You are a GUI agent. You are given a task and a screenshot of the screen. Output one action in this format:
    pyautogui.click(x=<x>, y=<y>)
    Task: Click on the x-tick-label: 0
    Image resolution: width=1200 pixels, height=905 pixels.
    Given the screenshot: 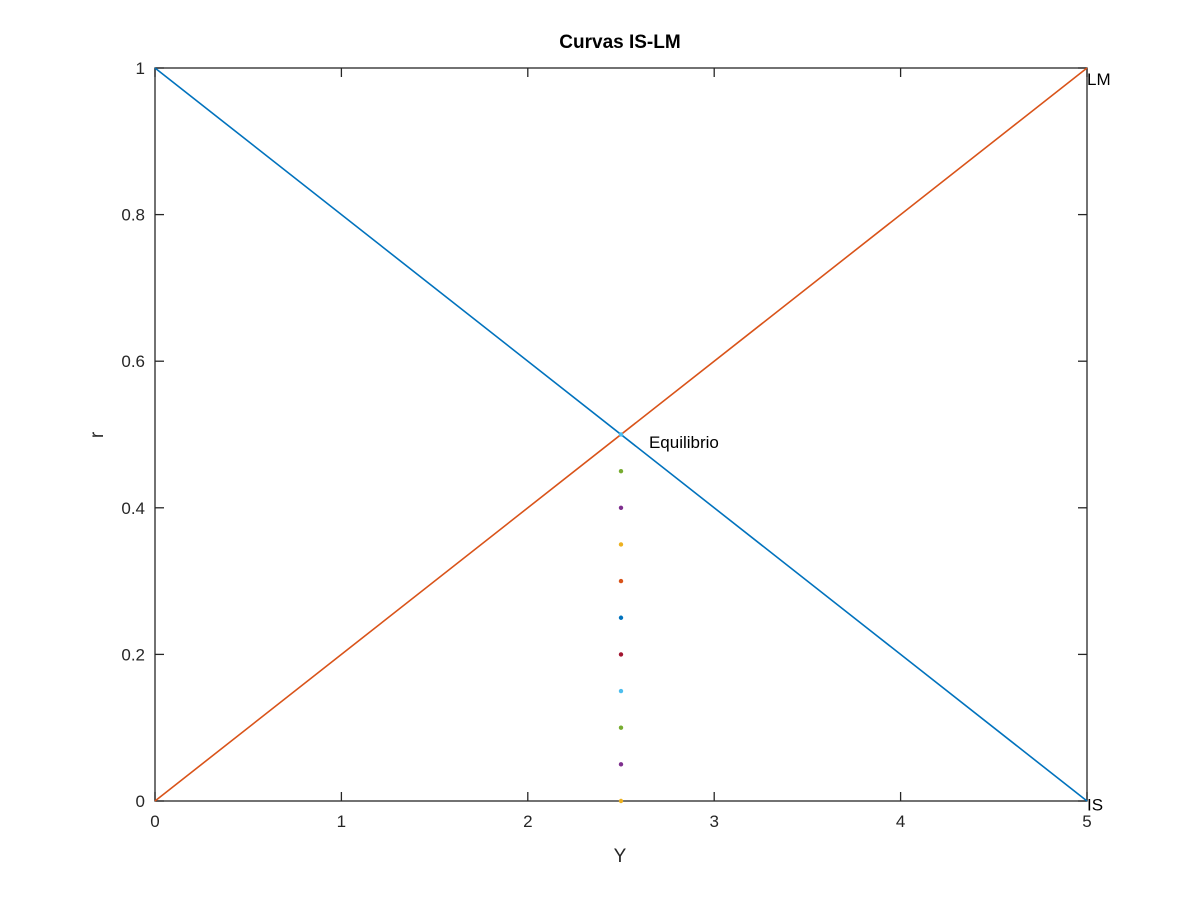 What is the action you would take?
    pyautogui.click(x=154, y=821)
    